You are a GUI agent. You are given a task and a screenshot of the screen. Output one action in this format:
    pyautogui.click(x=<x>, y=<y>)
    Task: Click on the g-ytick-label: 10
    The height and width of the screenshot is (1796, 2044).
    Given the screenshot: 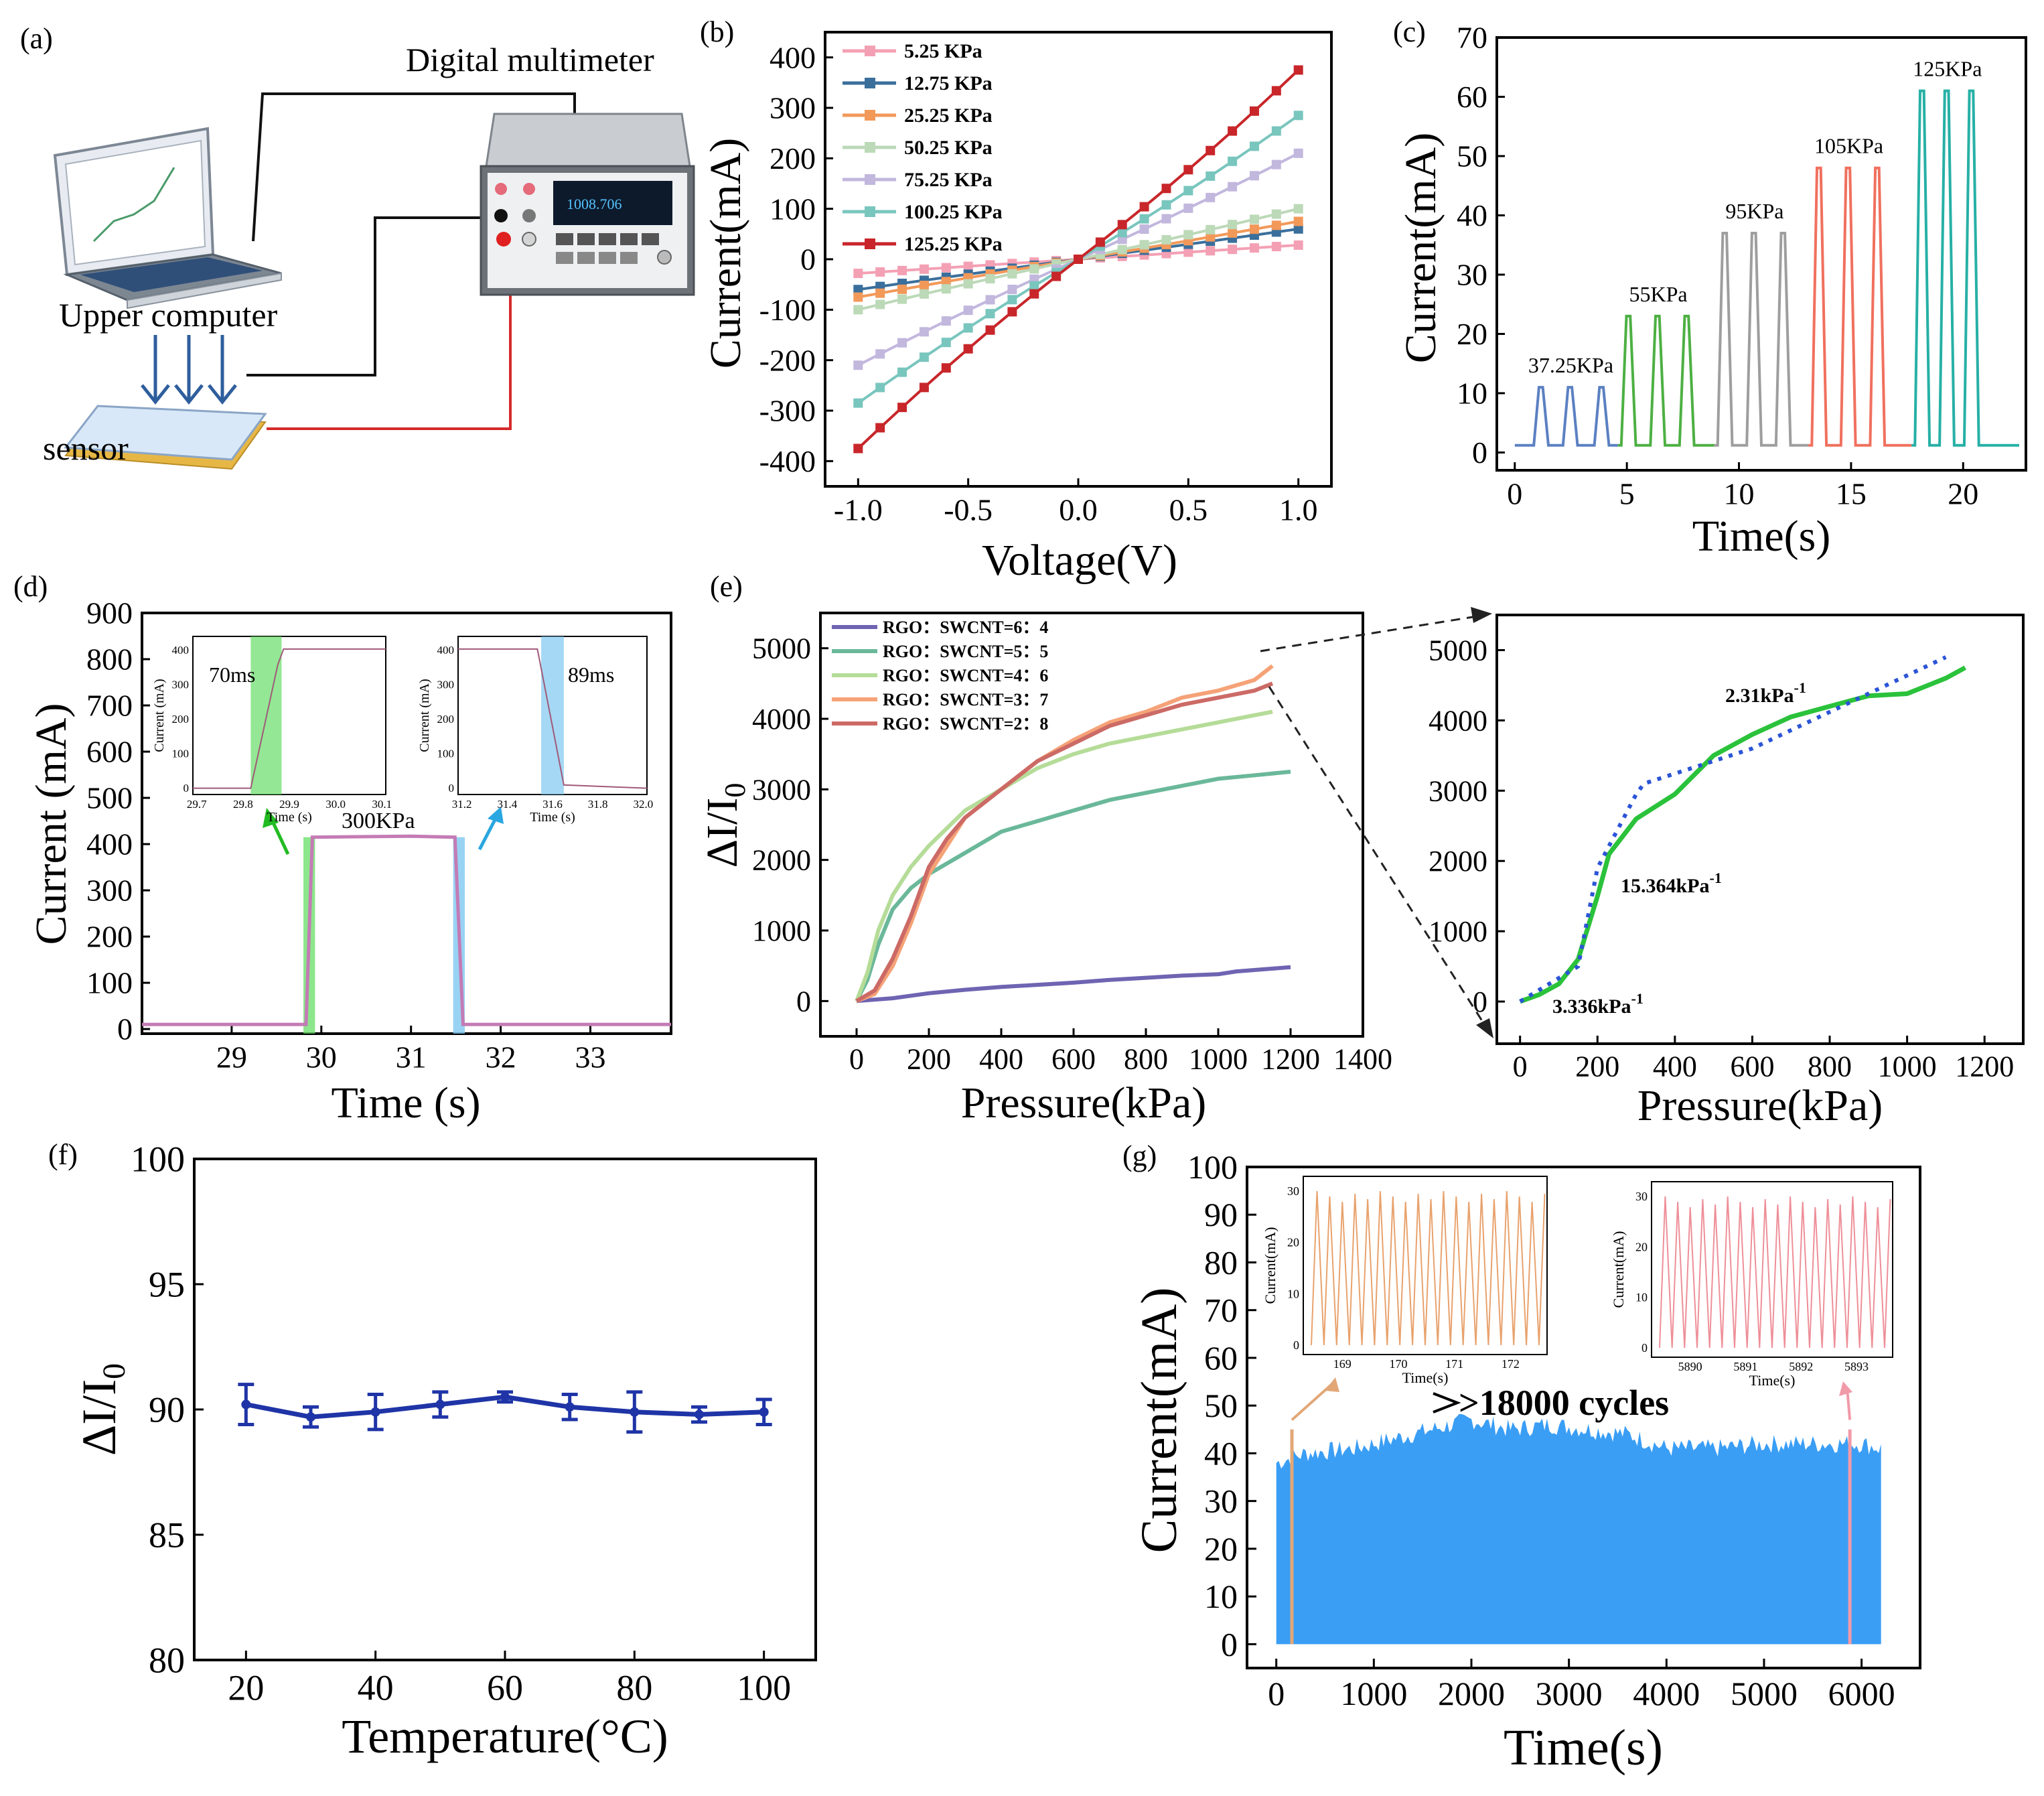 What is the action you would take?
    pyautogui.click(x=1221, y=1596)
    